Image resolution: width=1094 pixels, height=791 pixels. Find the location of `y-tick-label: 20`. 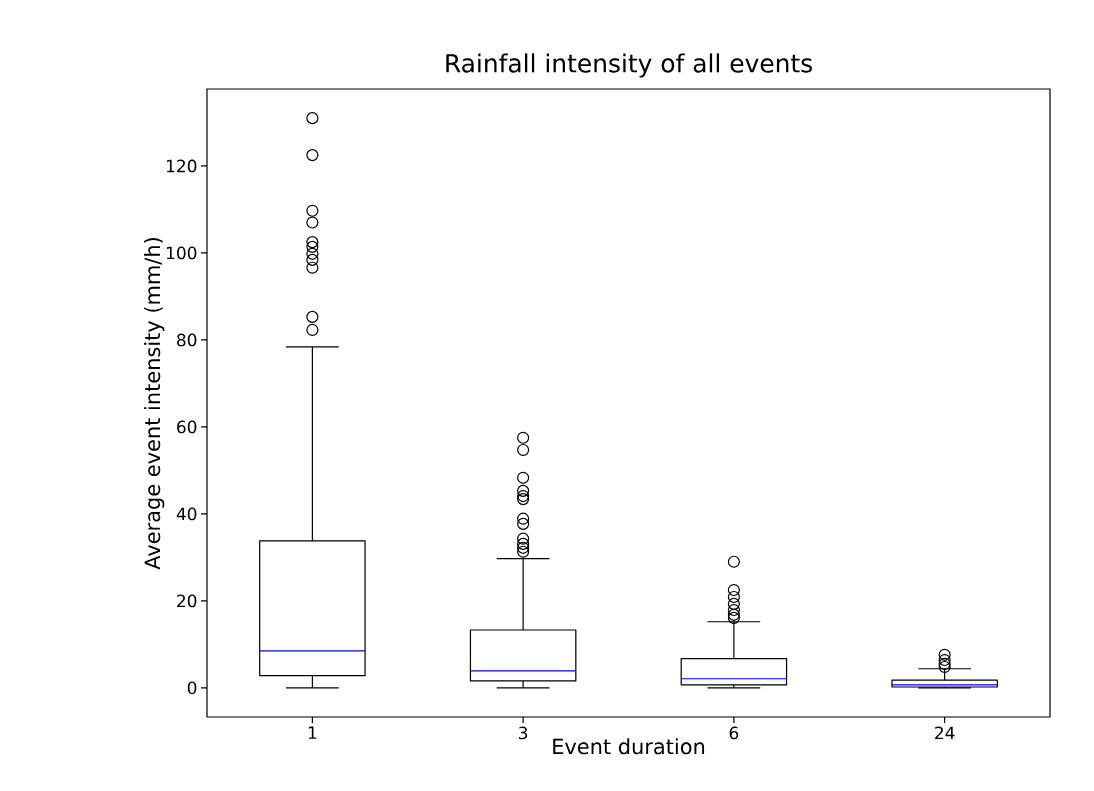

y-tick-label: 20 is located at coordinates (187, 601).